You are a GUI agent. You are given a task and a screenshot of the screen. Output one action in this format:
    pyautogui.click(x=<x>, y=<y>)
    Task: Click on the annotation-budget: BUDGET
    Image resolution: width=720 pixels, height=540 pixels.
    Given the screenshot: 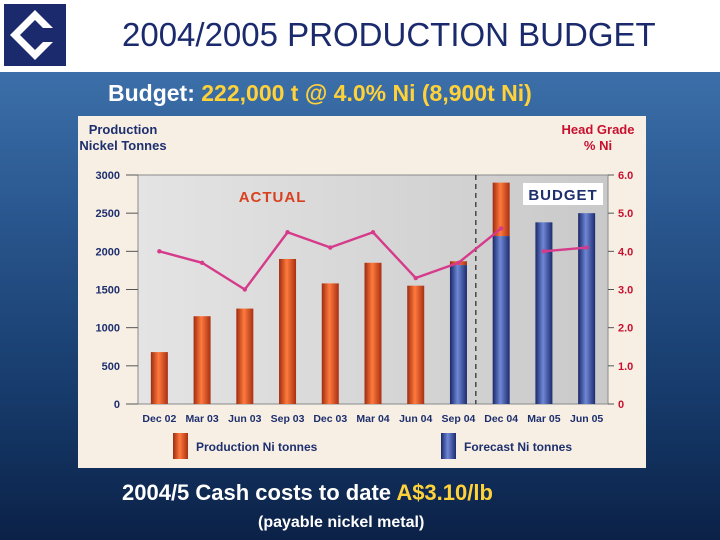 What is the action you would take?
    pyautogui.click(x=562, y=195)
    